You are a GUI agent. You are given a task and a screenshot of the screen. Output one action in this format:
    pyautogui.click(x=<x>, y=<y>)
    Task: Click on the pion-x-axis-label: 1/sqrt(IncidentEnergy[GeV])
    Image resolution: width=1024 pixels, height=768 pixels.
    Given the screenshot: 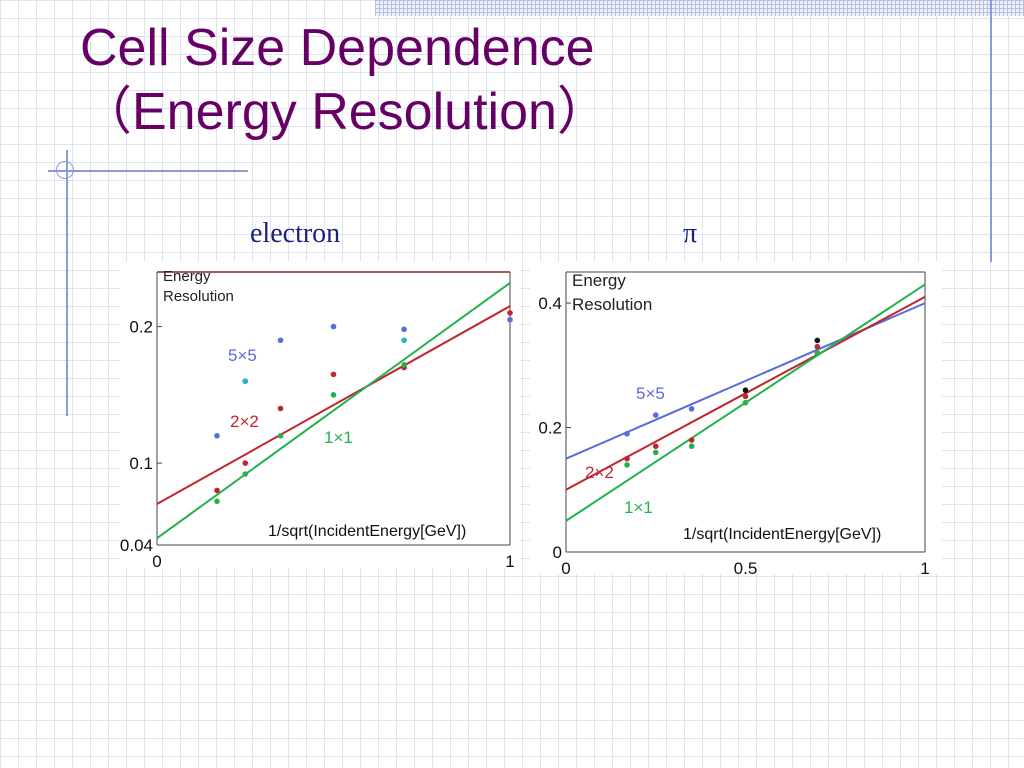 What is the action you would take?
    pyautogui.click(x=782, y=534)
    